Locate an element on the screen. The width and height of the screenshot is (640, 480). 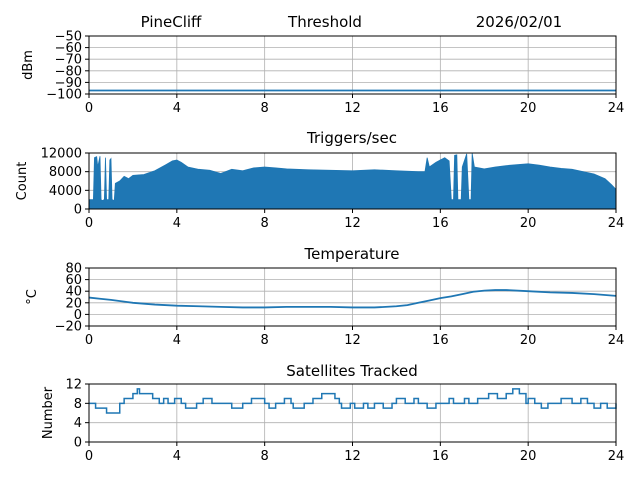
threshold-xtick-label-0: 0 is located at coordinates (89, 108).